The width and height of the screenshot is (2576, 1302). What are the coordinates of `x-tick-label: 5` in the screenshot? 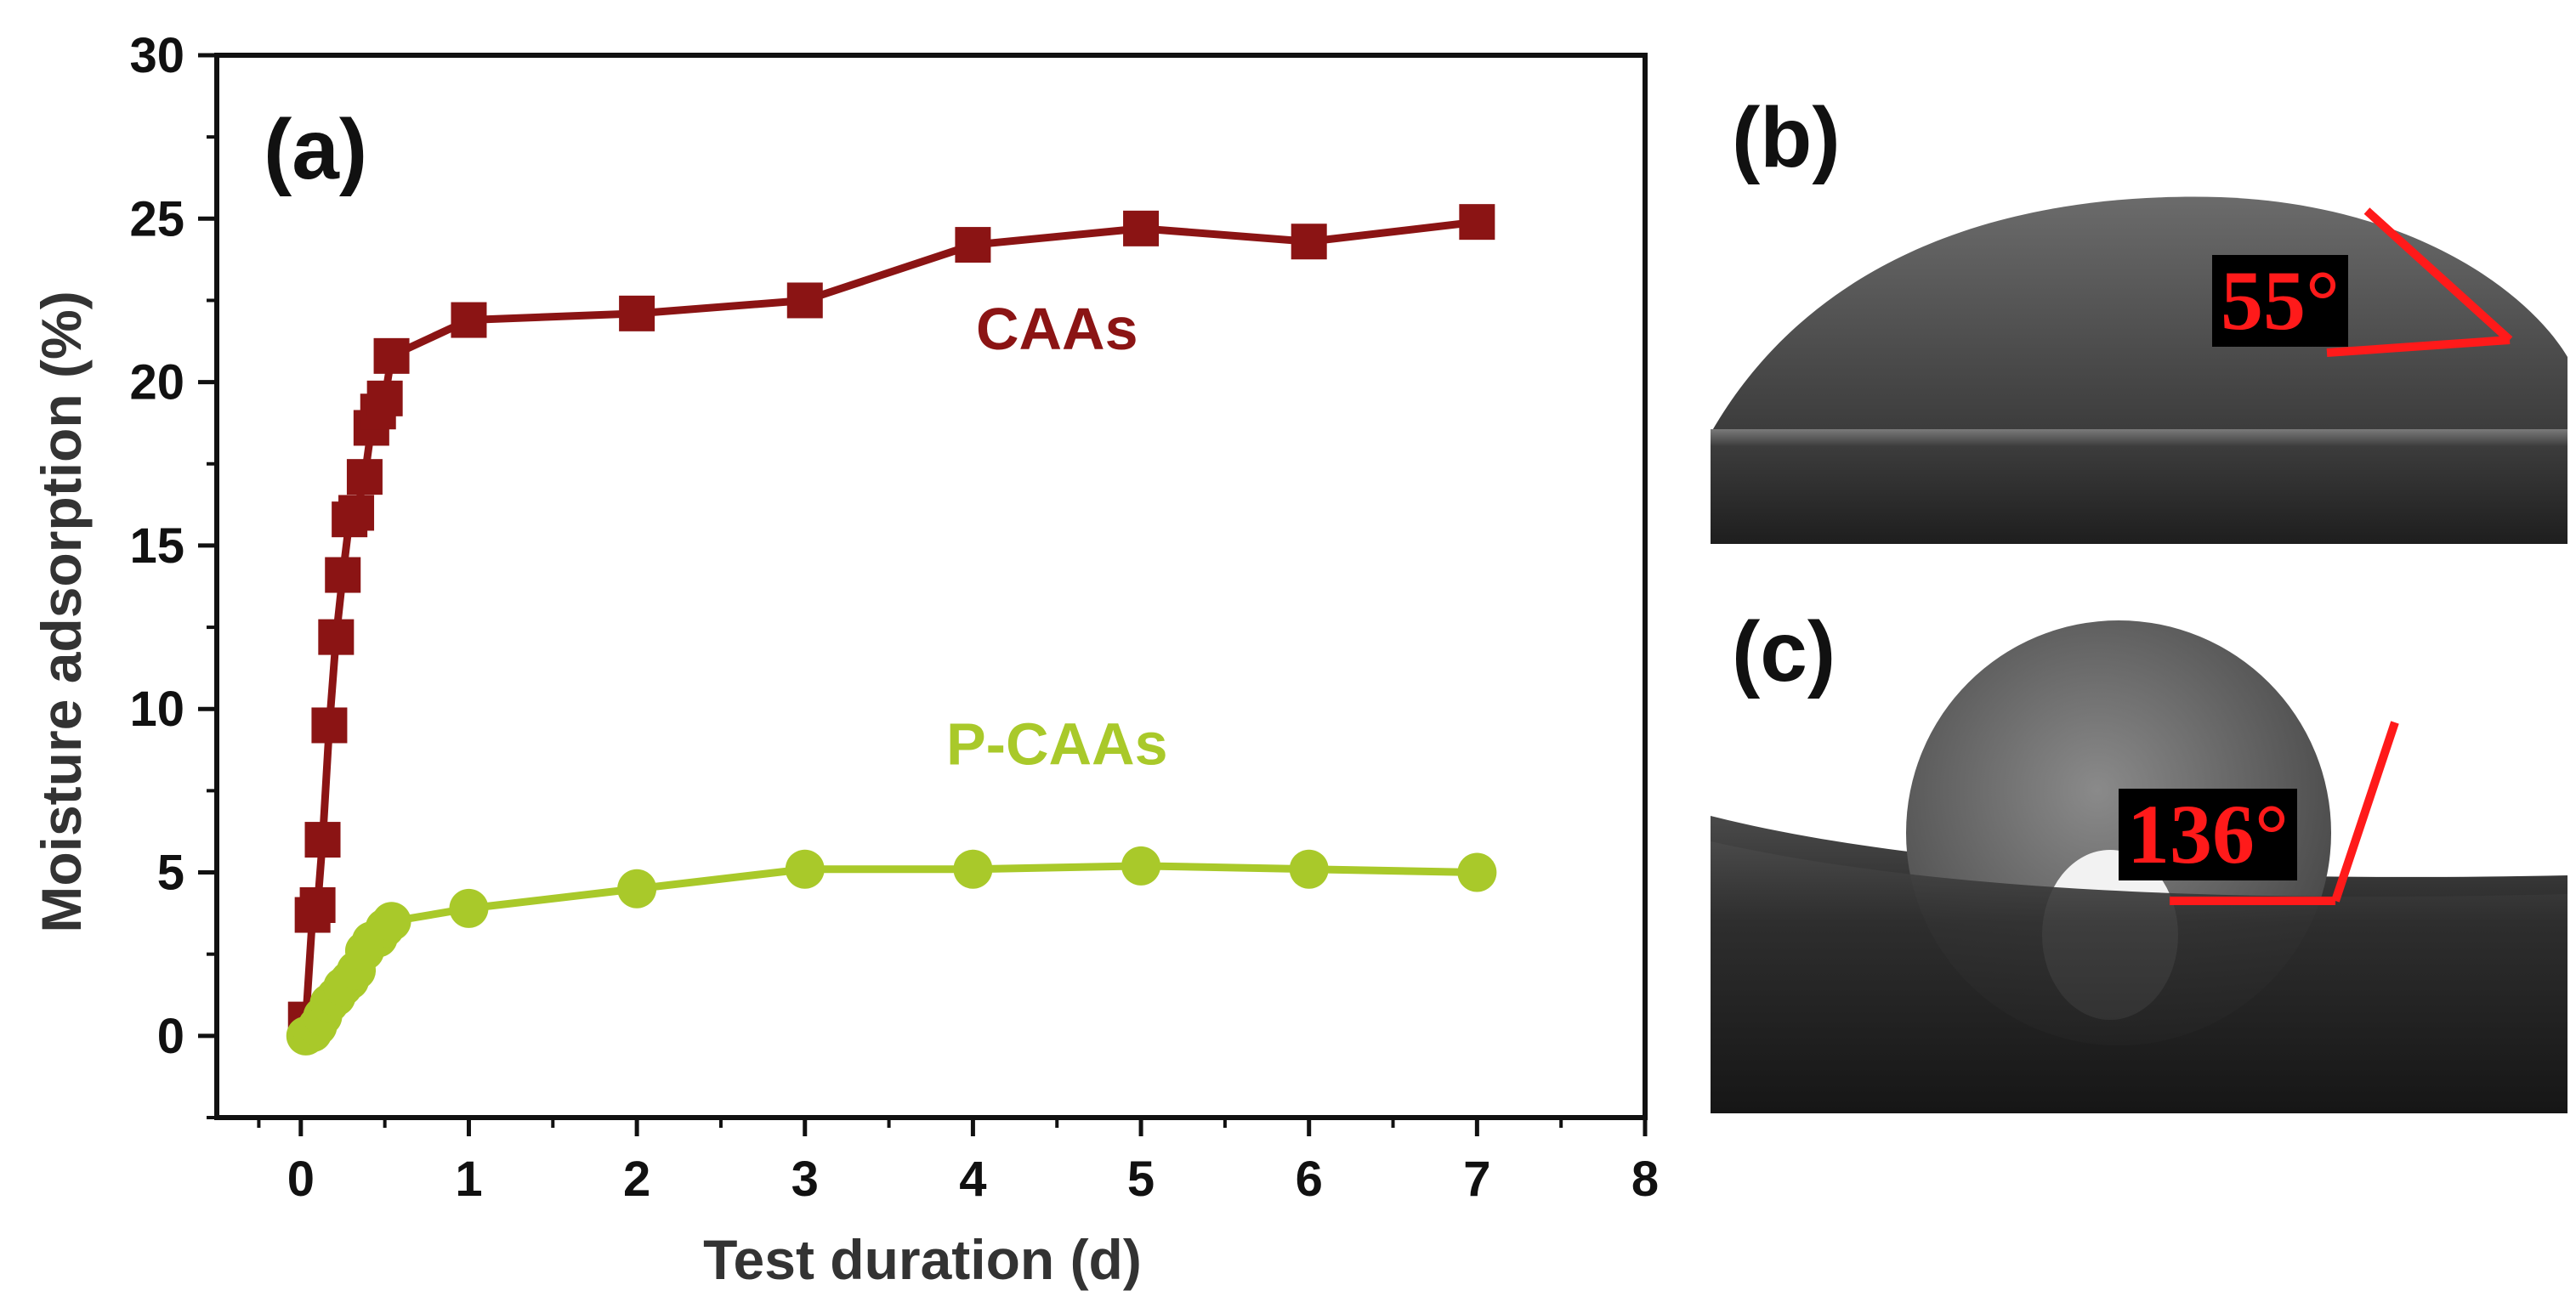 It's located at (1141, 1179).